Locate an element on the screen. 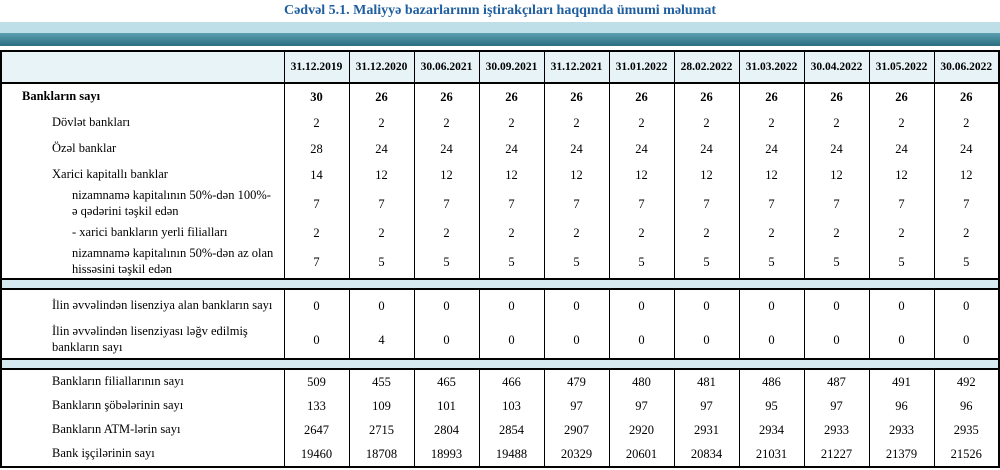 Image resolution: width=1000 pixels, height=470 pixels. data-cell: 465 is located at coordinates (446, 381).